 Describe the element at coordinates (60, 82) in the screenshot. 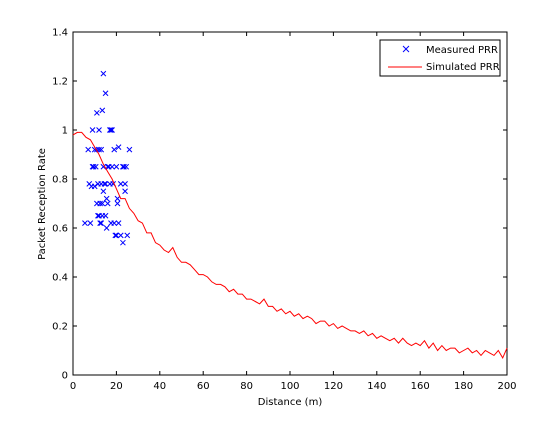

I see `y-tick-label: 1.2` at that location.